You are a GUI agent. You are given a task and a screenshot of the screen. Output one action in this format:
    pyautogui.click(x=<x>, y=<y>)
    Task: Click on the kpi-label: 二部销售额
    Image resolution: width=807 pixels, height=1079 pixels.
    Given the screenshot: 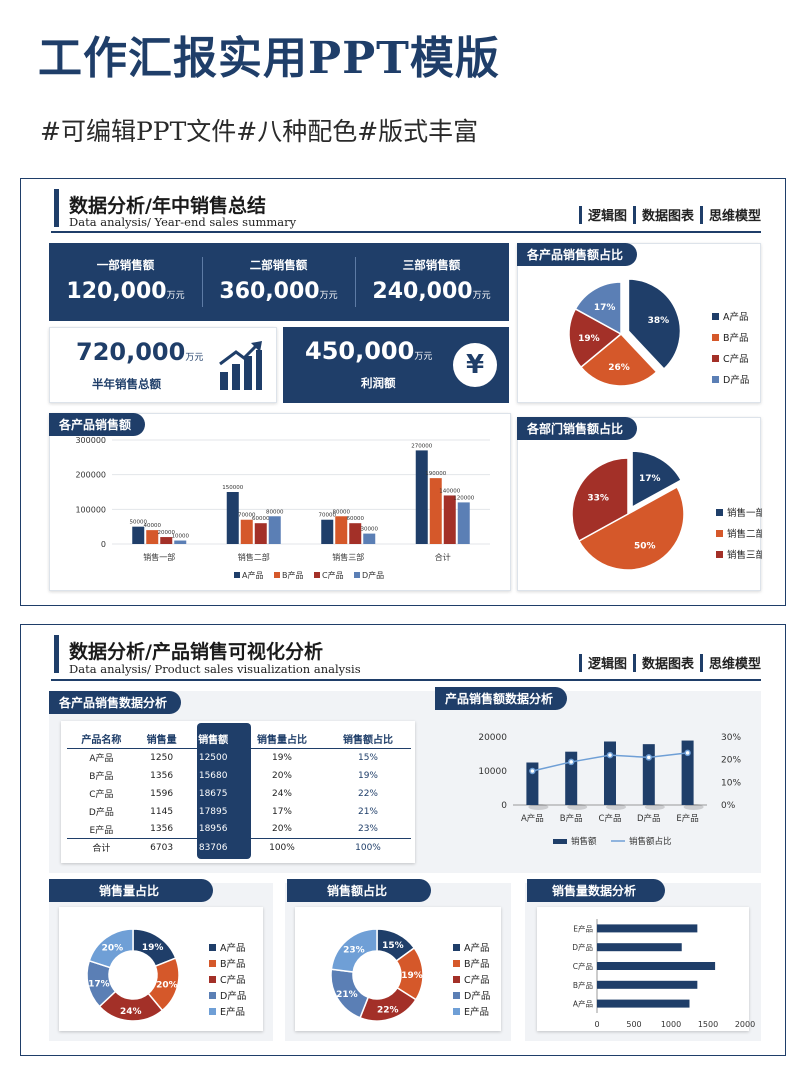 What is the action you would take?
    pyautogui.click(x=278, y=265)
    